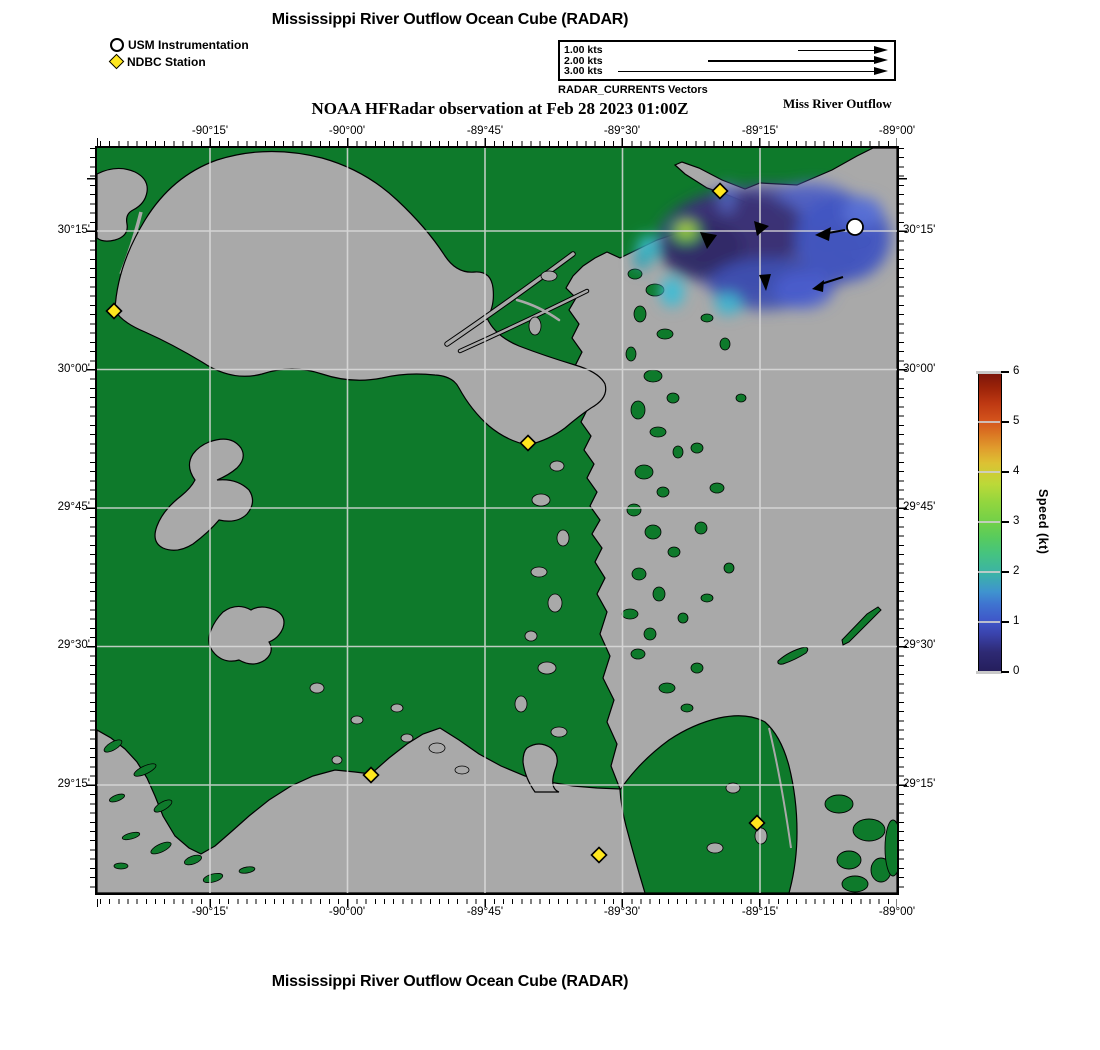 This screenshot has width=1100, height=1050. What do you see at coordinates (188, 44) in the screenshot?
I see `usm-legend-label: USM Instrumentation` at bounding box center [188, 44].